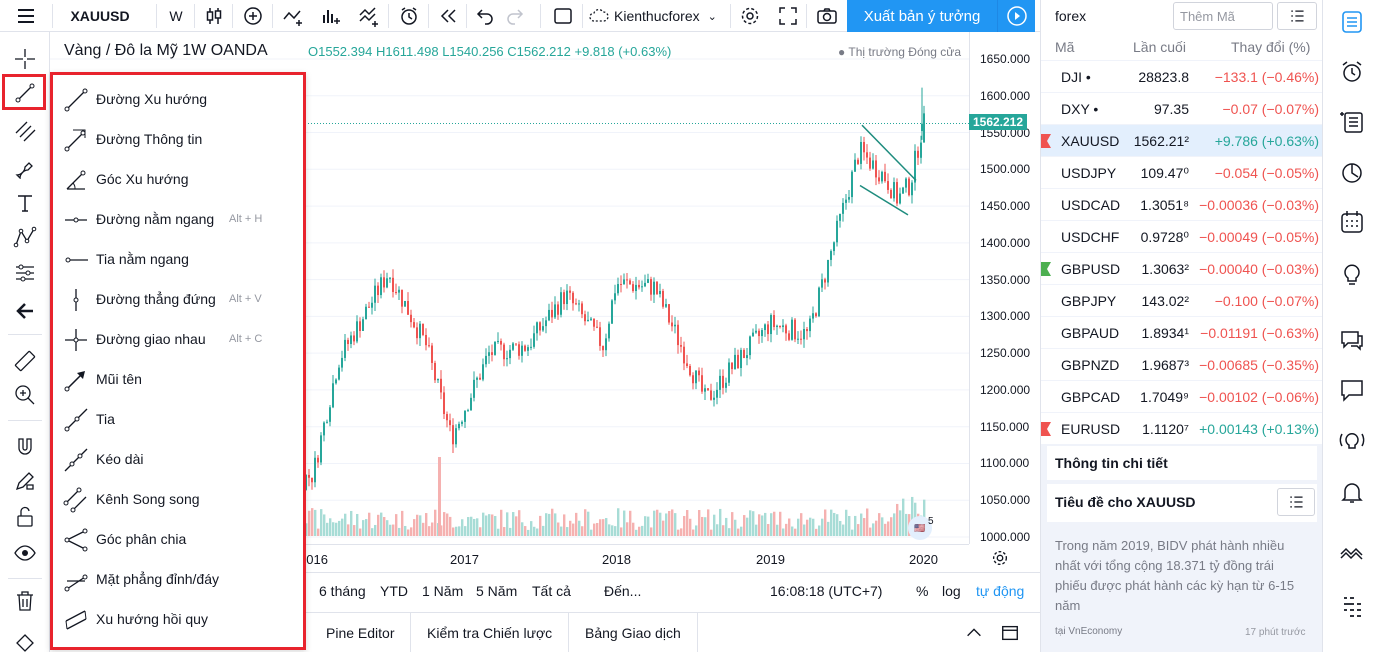 The height and width of the screenshot is (652, 1380). I want to click on hide-toolbar-icon, so click(25, 639).